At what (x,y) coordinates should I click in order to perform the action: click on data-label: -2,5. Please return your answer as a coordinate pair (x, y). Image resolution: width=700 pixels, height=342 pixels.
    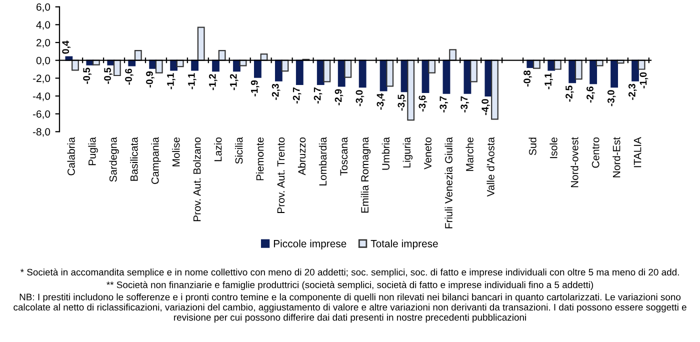
    Looking at the image, I should click on (570, 94).